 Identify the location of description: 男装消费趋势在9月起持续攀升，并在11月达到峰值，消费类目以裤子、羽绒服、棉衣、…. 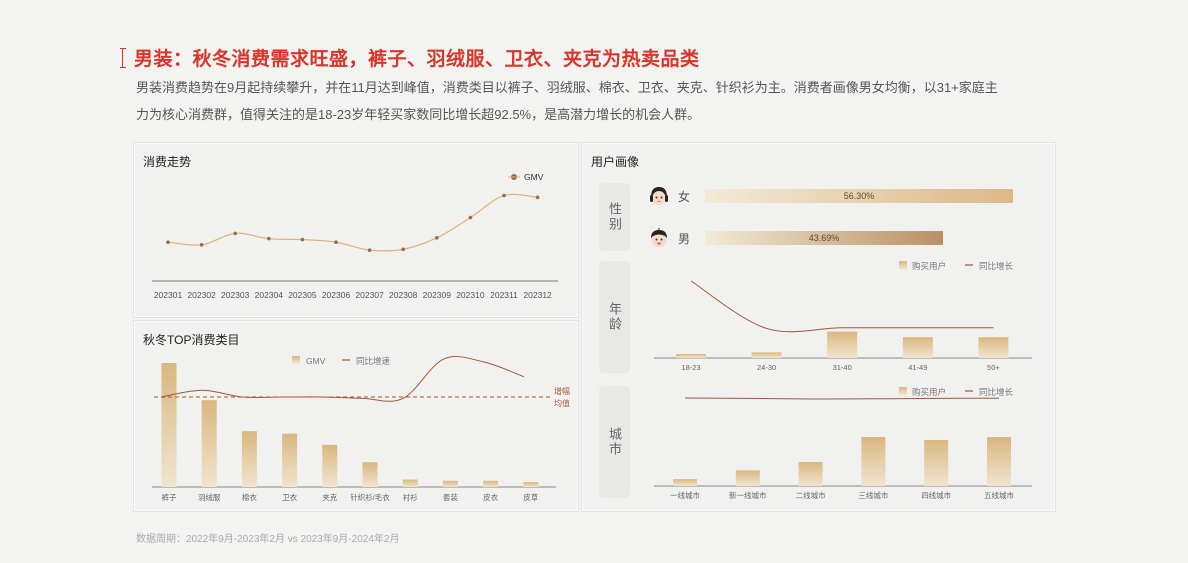
(601, 101).